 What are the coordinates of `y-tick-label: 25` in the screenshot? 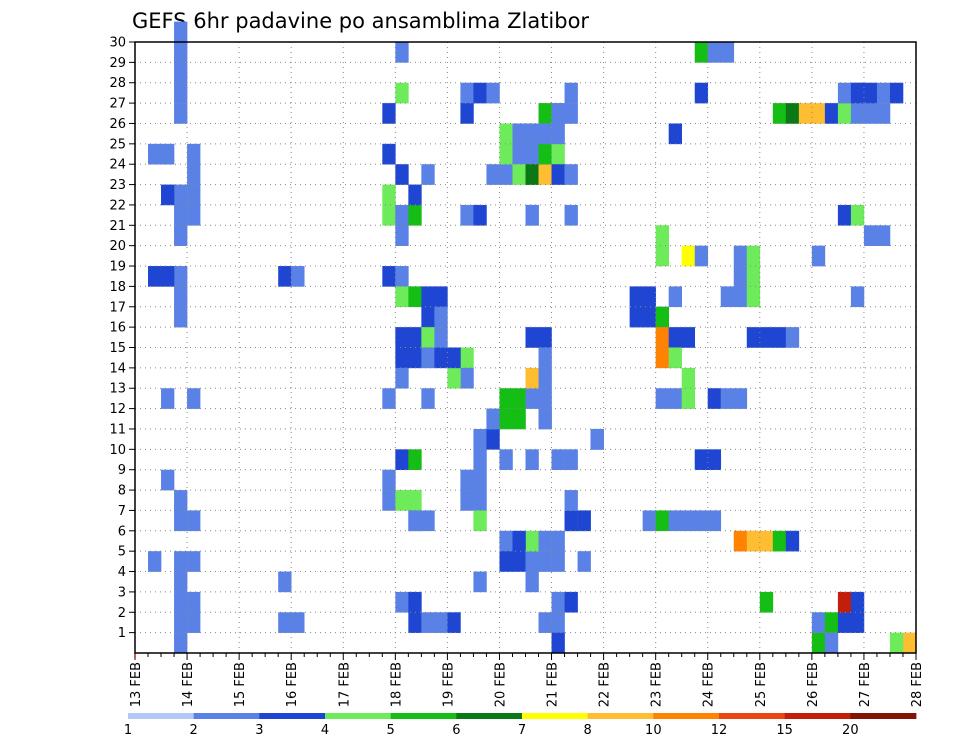 It's located at (117, 144).